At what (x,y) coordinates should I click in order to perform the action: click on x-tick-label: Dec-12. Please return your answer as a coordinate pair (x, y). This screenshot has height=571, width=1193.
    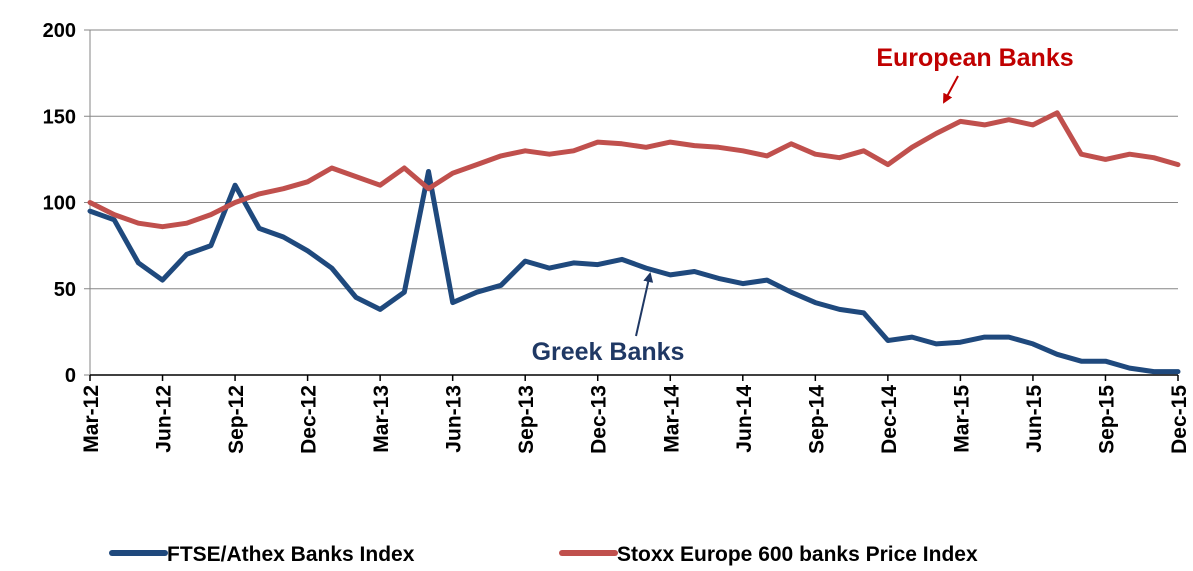
    Looking at the image, I should click on (309, 419).